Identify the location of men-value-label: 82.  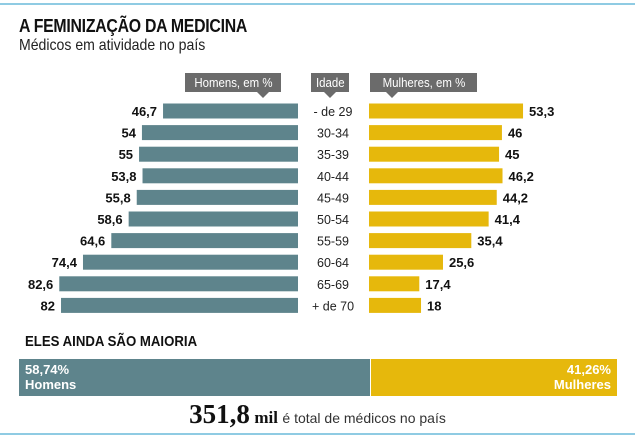
(48, 305).